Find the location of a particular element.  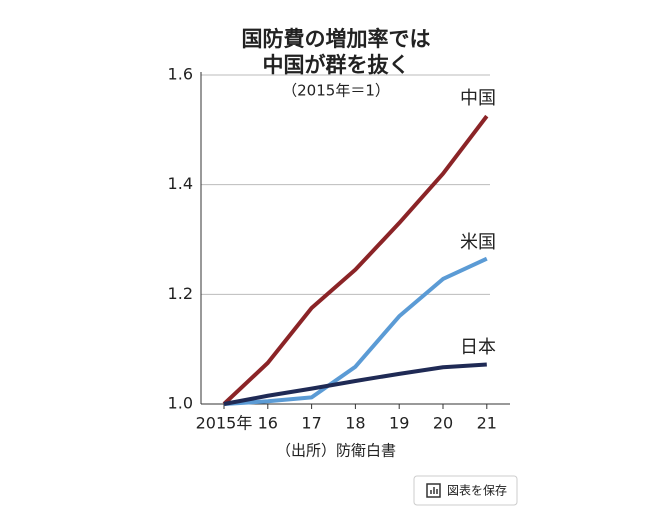

x-tick-label: 21 is located at coordinates (487, 423).